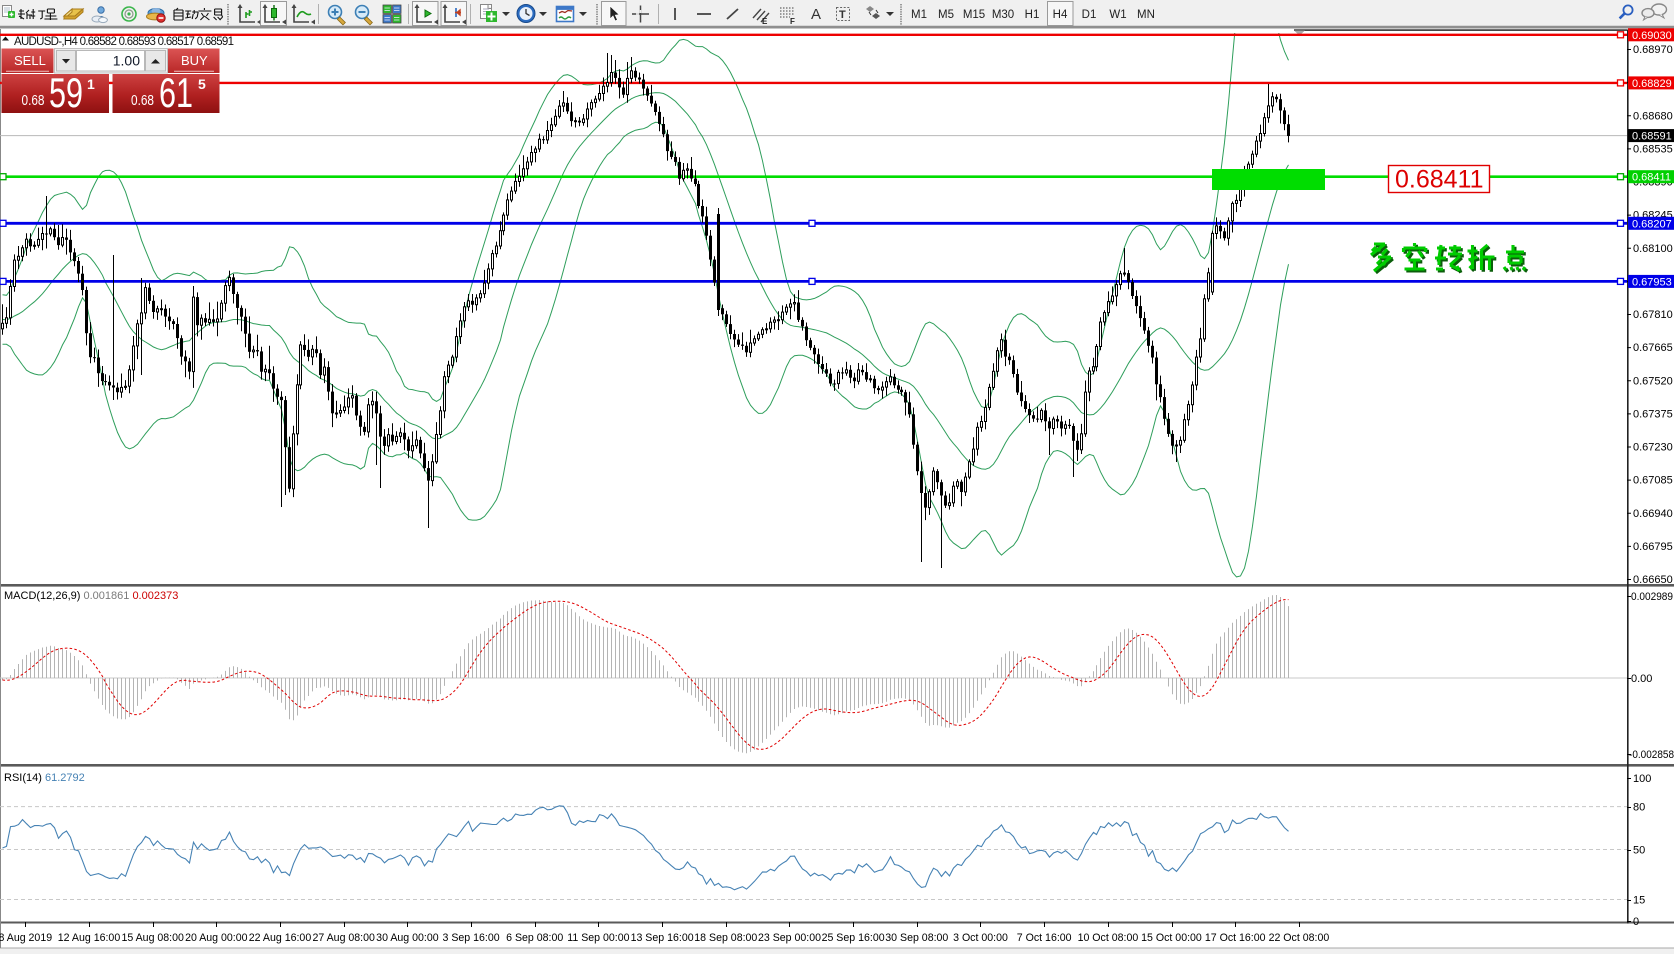 This screenshot has height=954, width=1674. Describe the element at coordinates (1032, 15) in the screenshot. I see `svg-text: H1` at that location.